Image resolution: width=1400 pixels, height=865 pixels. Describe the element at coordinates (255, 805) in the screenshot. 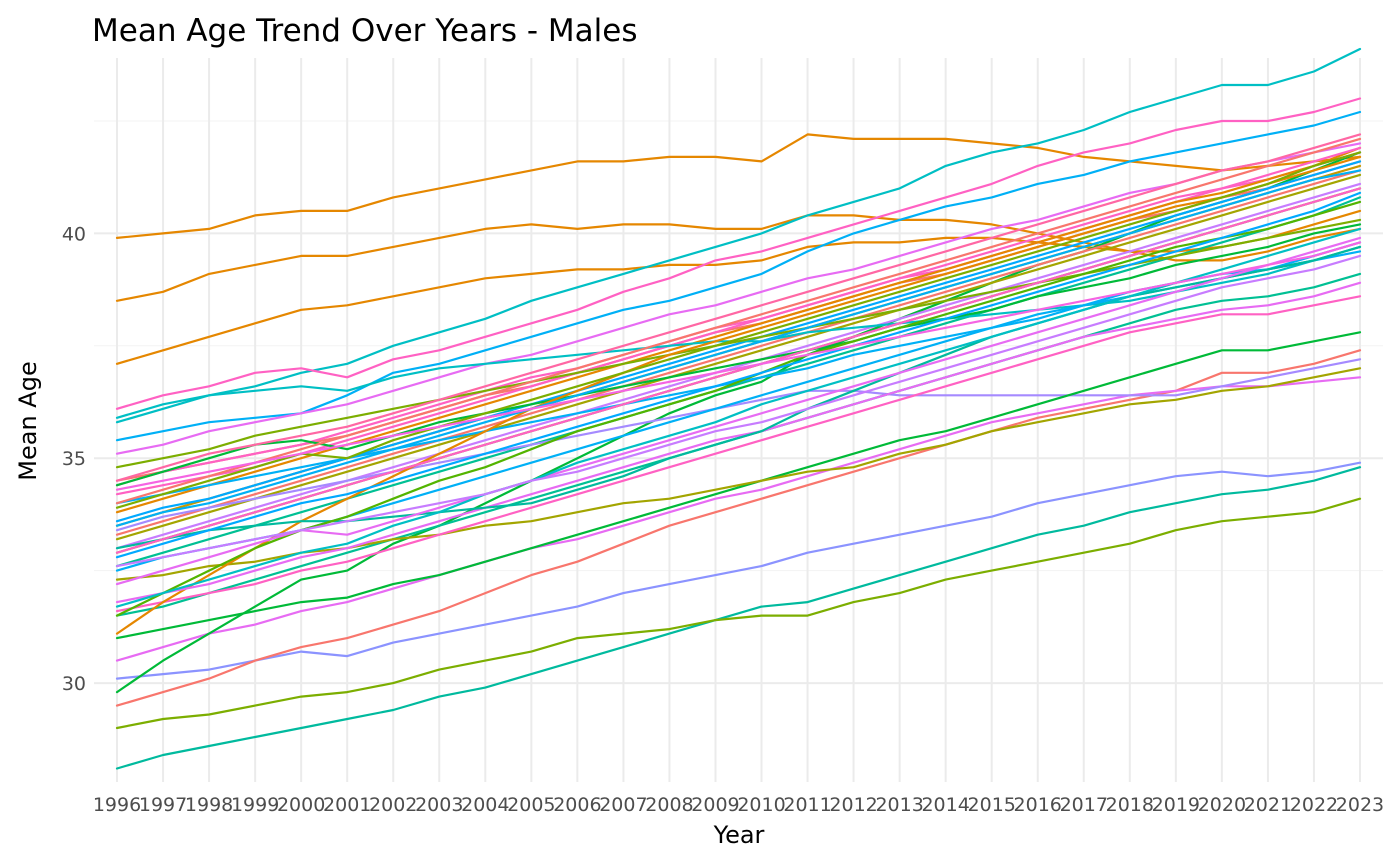

I see `x-tick-label-1999: 1999` at that location.